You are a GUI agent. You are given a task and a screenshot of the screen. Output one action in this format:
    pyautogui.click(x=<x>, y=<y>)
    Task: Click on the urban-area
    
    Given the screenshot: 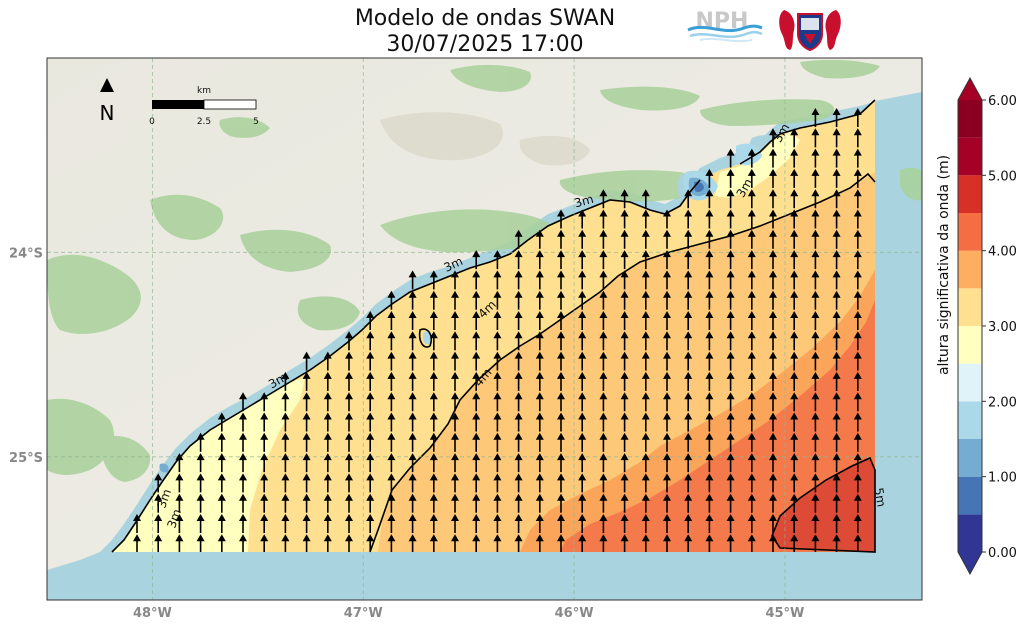 What is the action you would take?
    pyautogui.click(x=485, y=139)
    